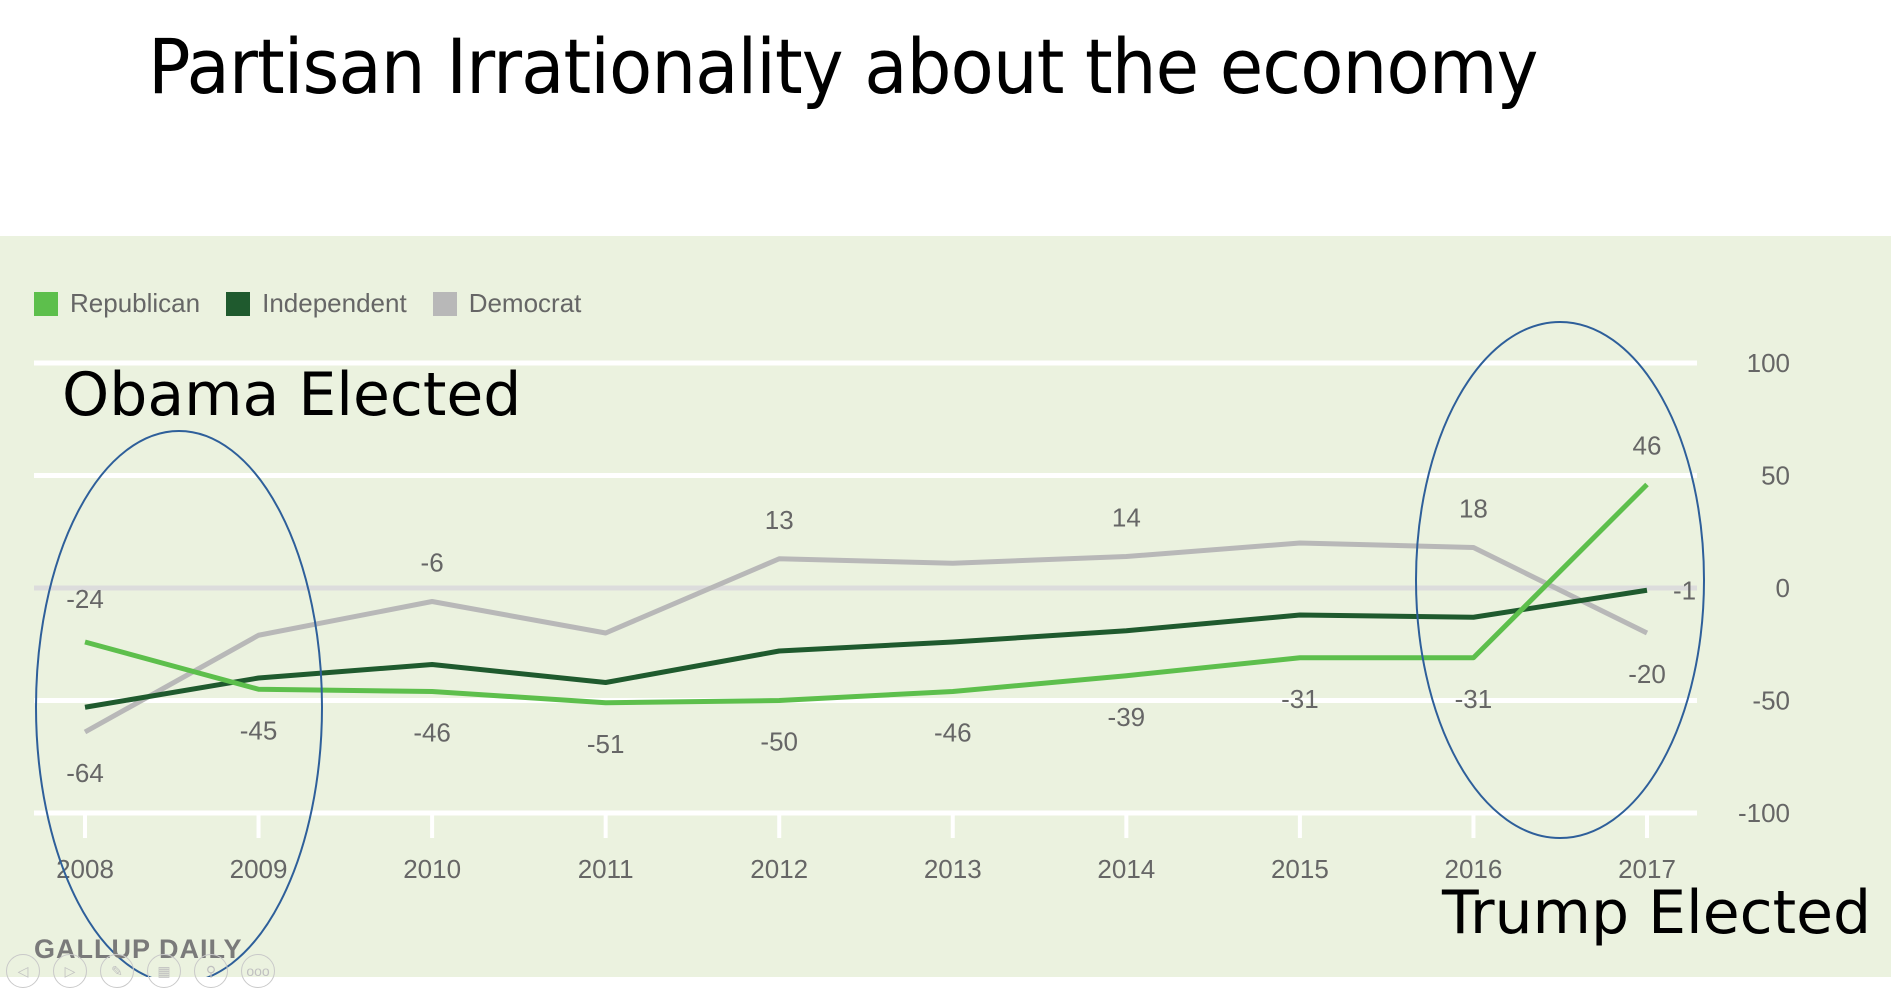 The height and width of the screenshot is (988, 1891). I want to click on data-label: -1, so click(1684, 590).